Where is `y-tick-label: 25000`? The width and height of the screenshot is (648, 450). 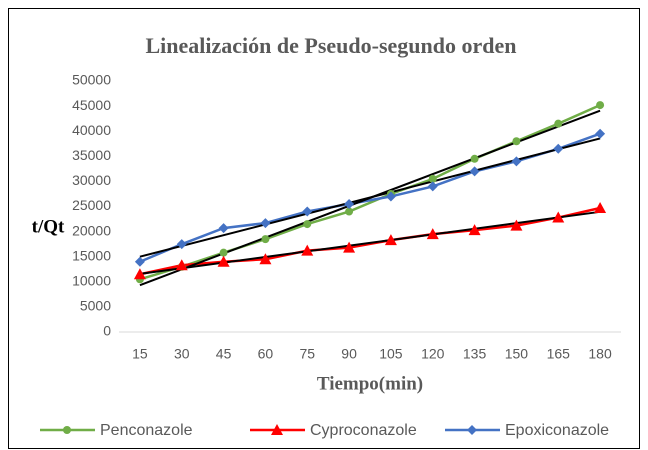 y-tick-label: 25000 is located at coordinates (91, 205).